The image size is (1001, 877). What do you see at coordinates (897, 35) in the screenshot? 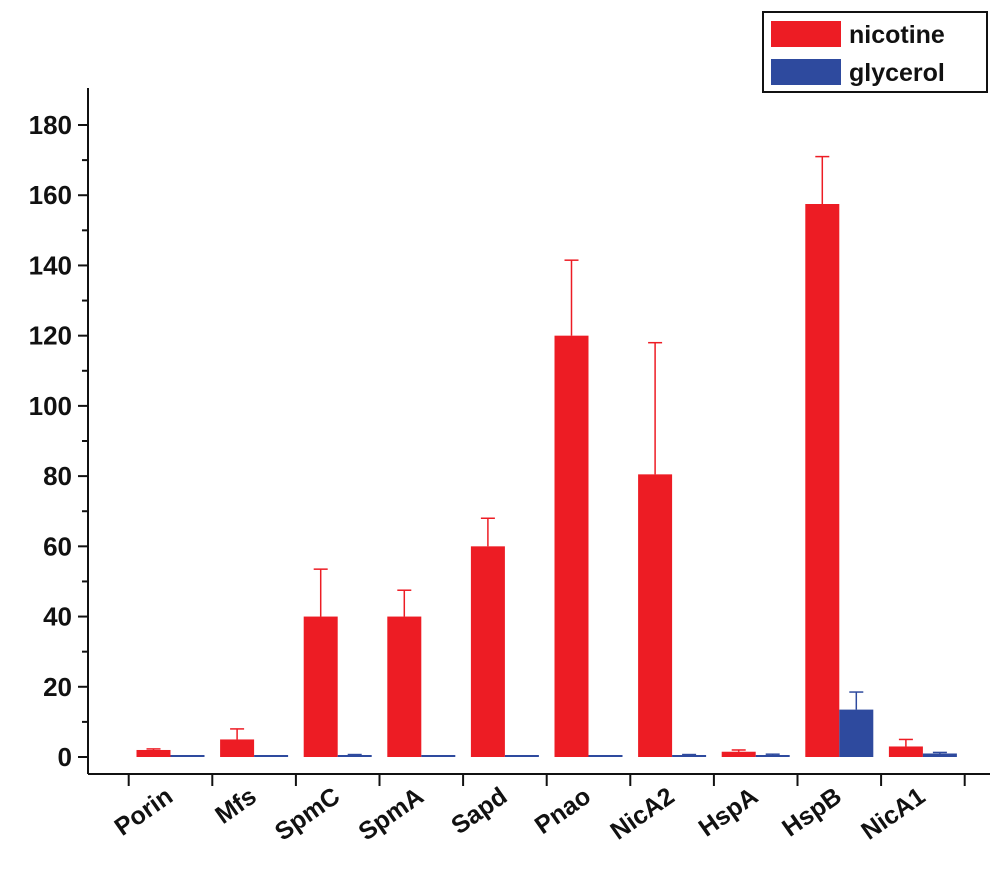
I see `legend-label-nicotine: nicotine` at bounding box center [897, 35].